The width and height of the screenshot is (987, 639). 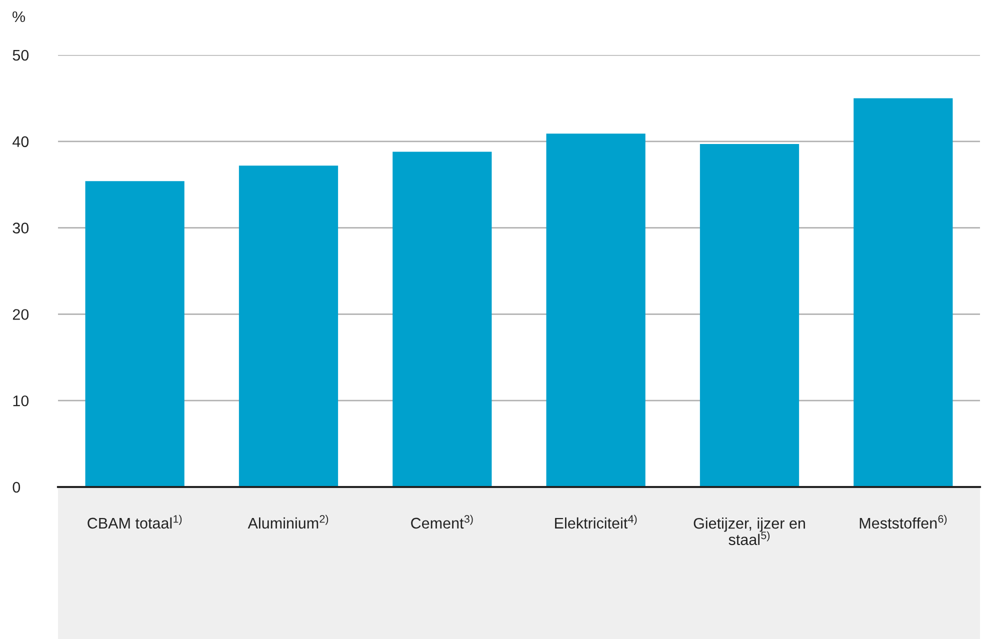 What do you see at coordinates (21, 400) in the screenshot?
I see `y-tick-label: 10` at bounding box center [21, 400].